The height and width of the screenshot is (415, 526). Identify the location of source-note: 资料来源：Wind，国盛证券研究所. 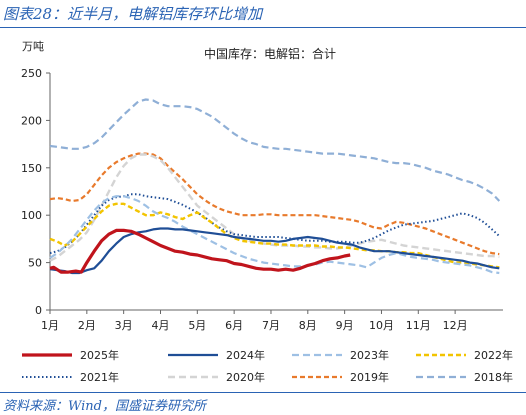
(104, 406).